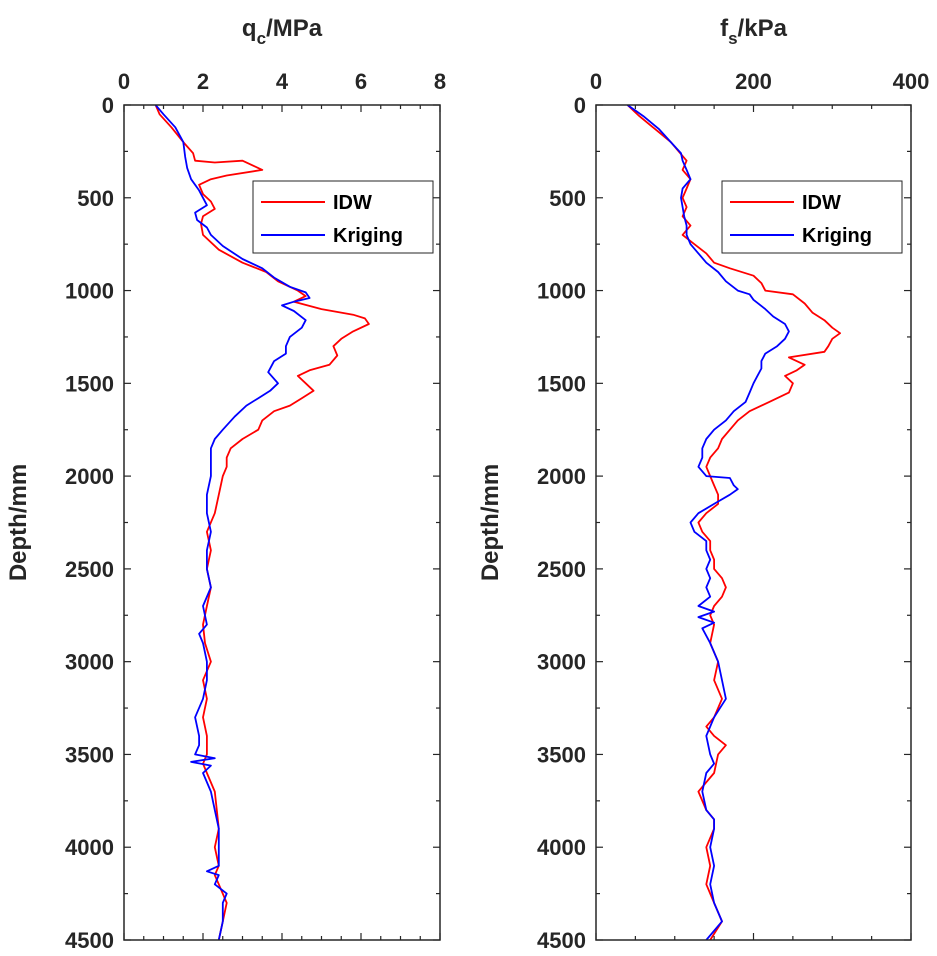 This screenshot has width=937, height=956. I want to click on x-tick-label: 200, so click(753, 81).